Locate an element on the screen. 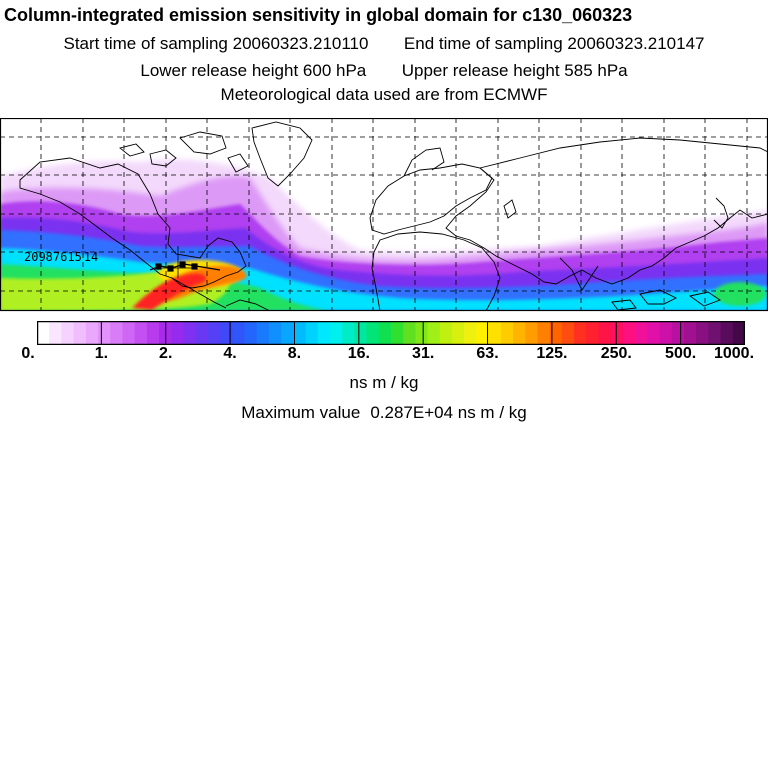 Image resolution: width=768 pixels, height=768 pixels. colorbar-cells is located at coordinates (391, 333).